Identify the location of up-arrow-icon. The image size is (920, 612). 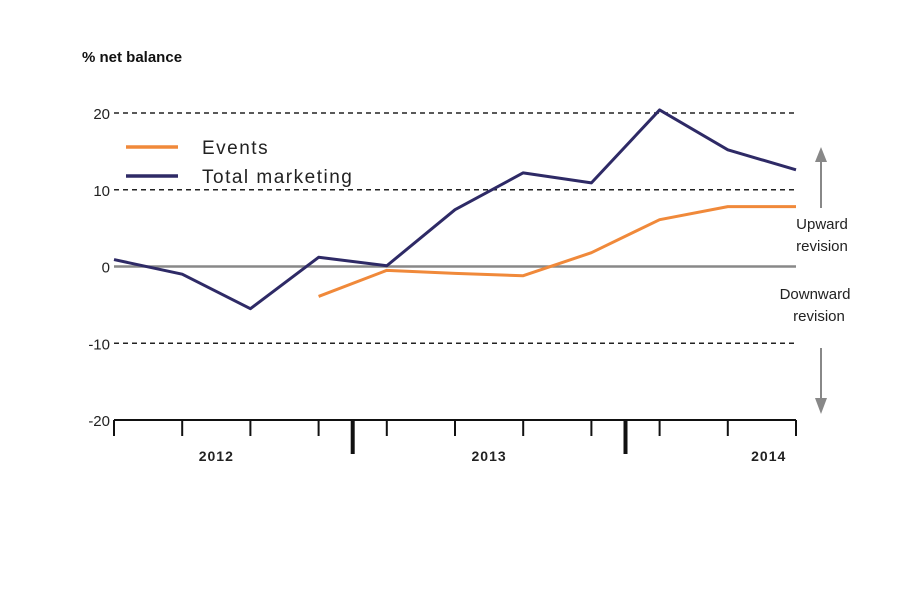
(821, 154).